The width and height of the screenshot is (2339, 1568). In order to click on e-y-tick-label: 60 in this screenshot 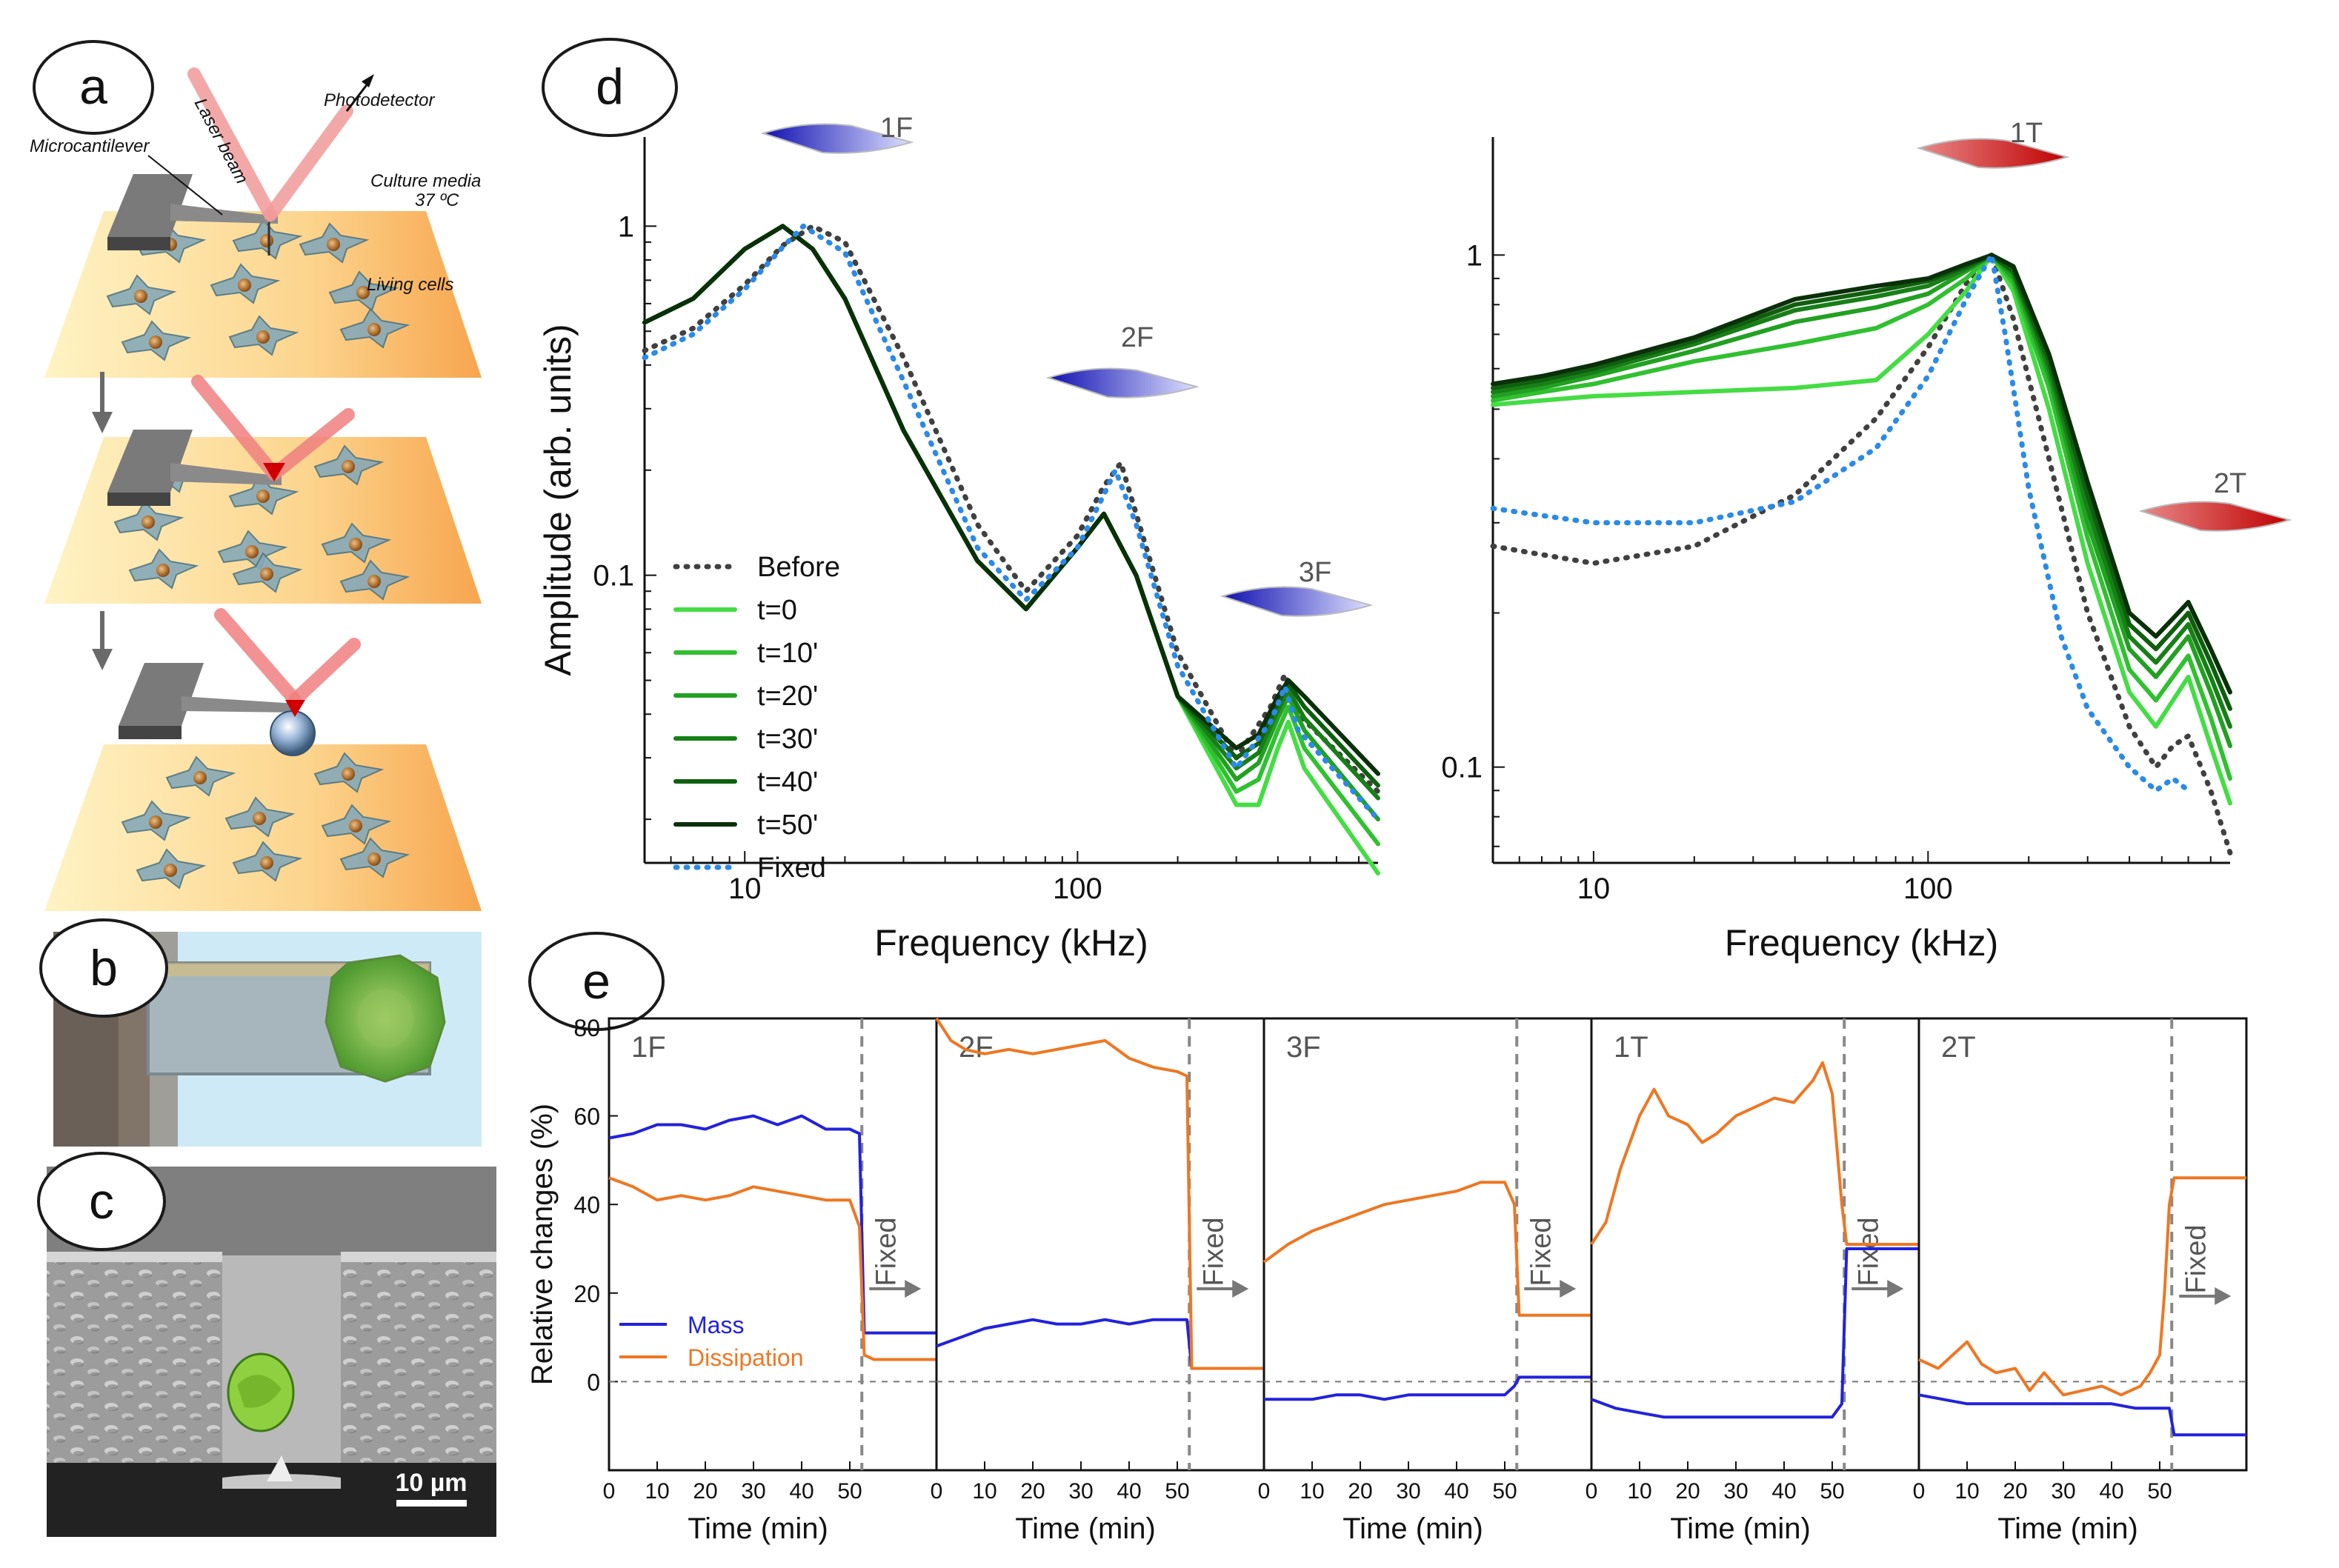, I will do `click(587, 1117)`.